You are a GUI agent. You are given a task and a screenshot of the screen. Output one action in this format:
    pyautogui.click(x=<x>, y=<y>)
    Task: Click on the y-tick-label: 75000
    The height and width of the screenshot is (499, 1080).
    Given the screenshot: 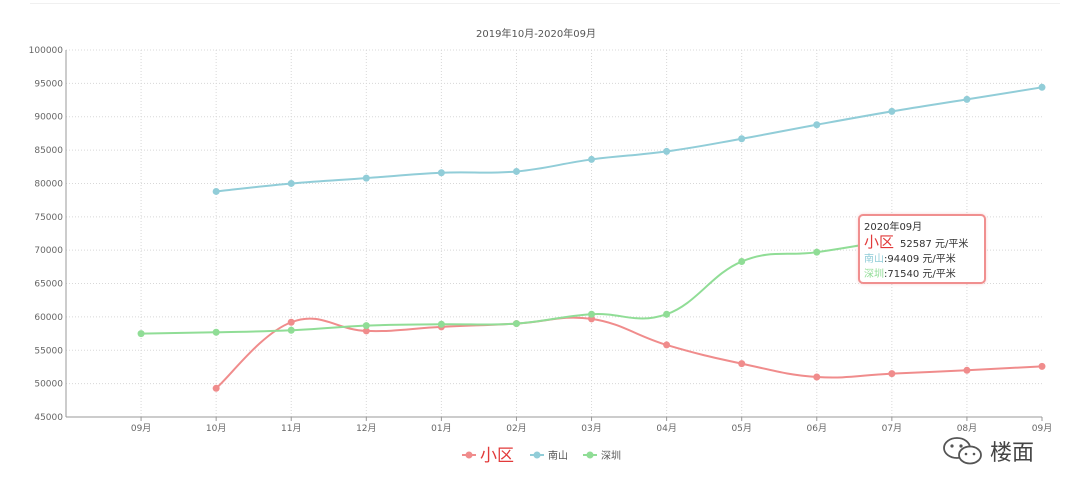 What is the action you would take?
    pyautogui.click(x=48, y=218)
    